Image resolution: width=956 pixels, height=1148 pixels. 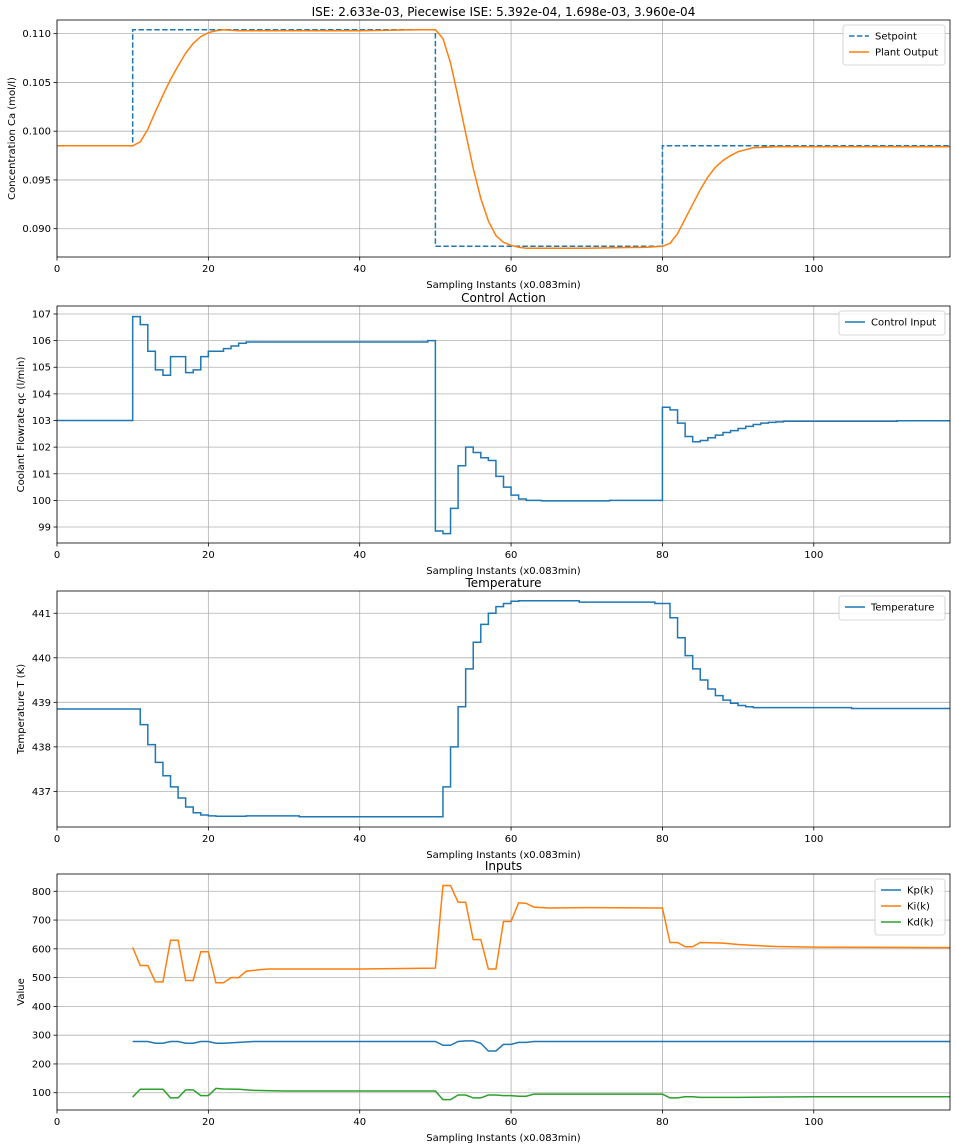 I want to click on y-tick-label: 300, so click(x=41, y=1036).